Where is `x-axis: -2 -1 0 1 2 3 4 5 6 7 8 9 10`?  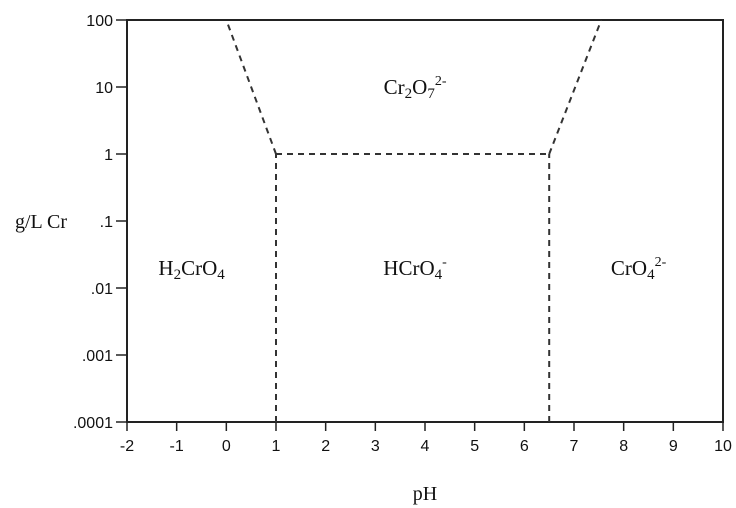
x-axis: -2 -1 0 1 2 3 4 5 6 7 8 9 10 is located at coordinates (426, 438).